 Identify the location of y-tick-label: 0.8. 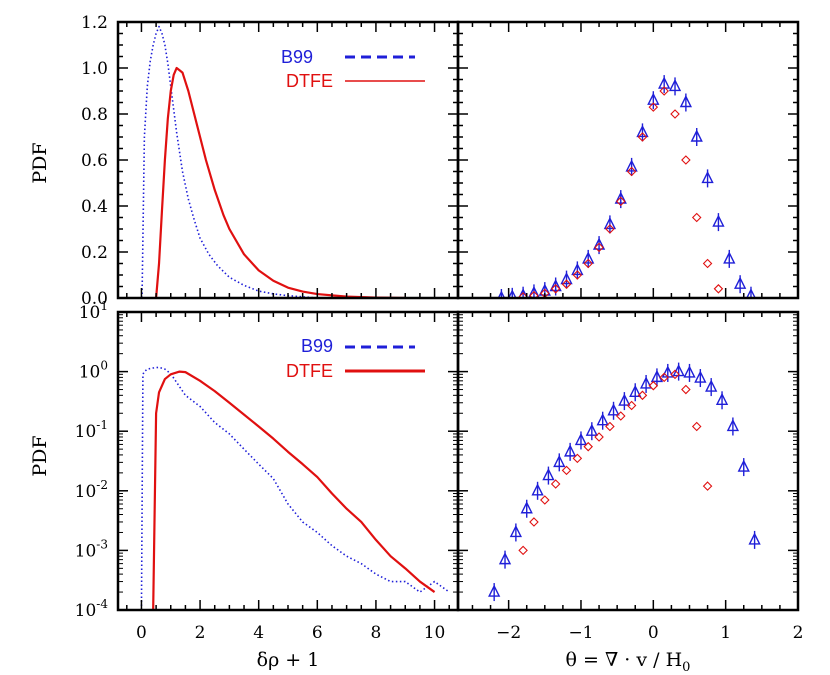
(94, 115).